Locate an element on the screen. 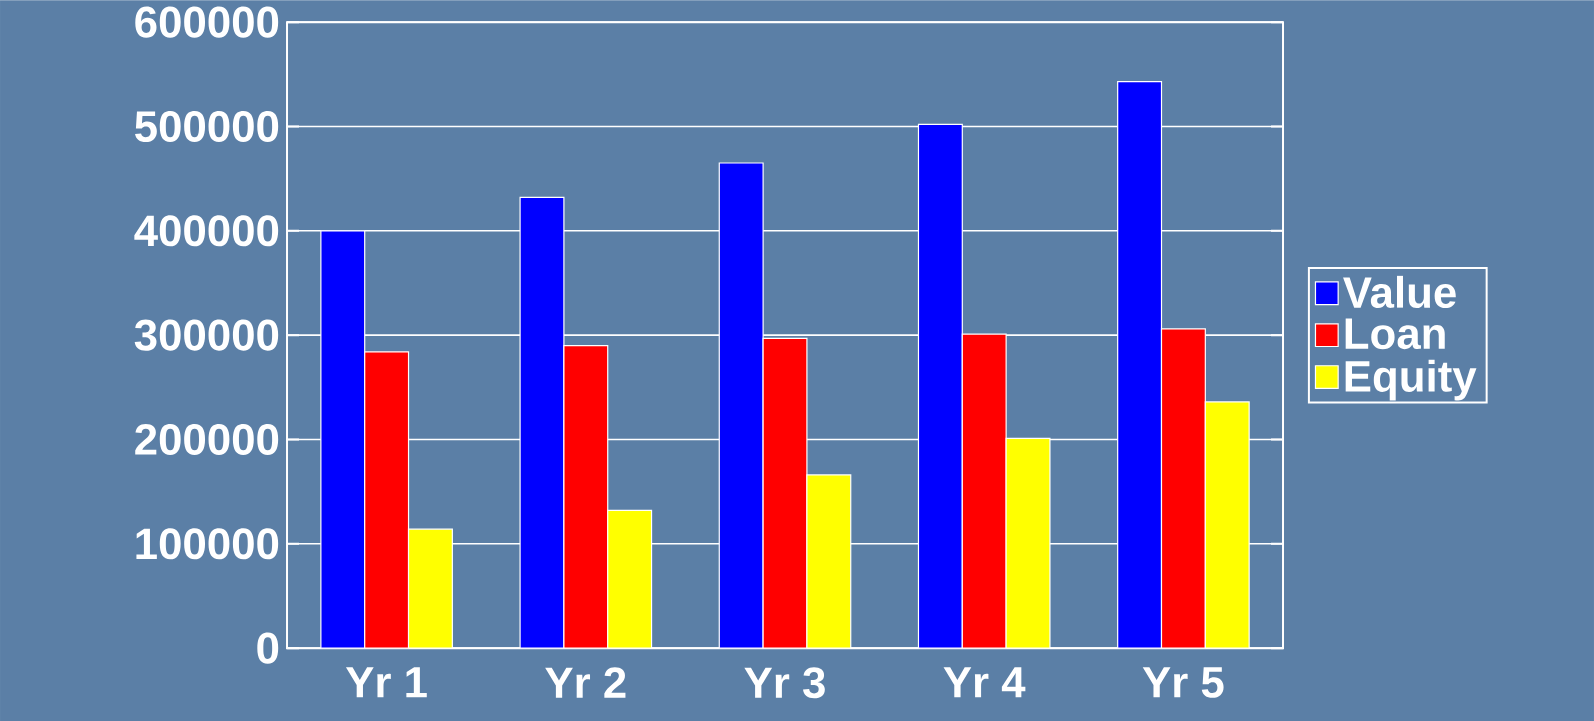 The width and height of the screenshot is (1594, 721). y-tick-label: 600000 is located at coordinates (207, 22).